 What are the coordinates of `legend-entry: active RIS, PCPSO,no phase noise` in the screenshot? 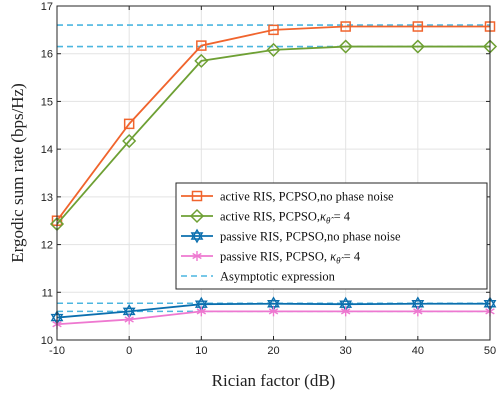 It's located at (287, 197).